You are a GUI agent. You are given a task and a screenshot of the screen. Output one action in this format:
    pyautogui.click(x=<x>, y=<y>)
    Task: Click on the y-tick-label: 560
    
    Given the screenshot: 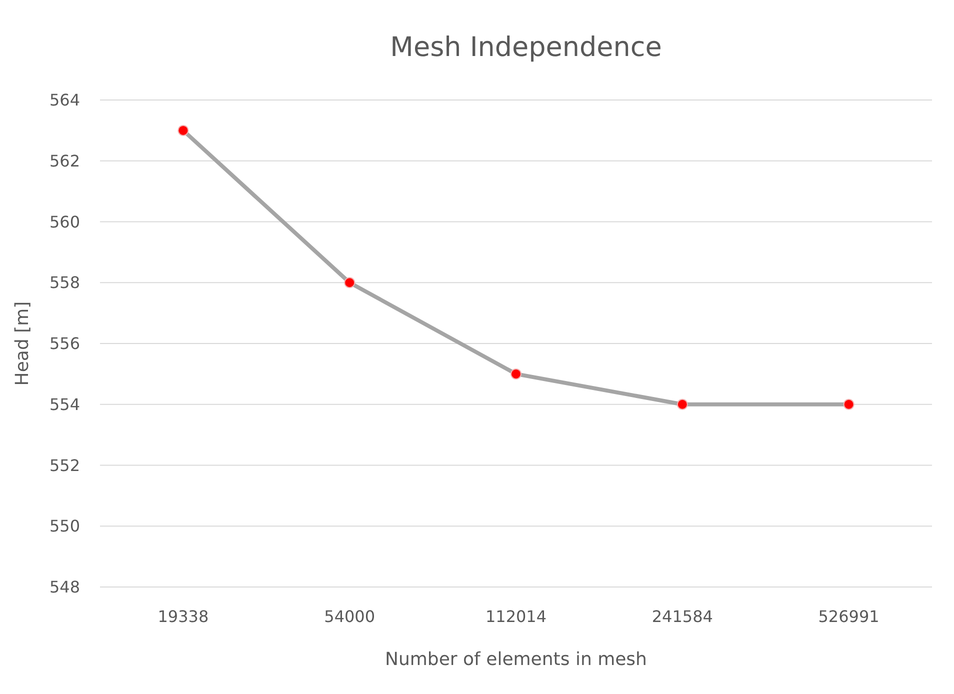 What is the action you would take?
    pyautogui.click(x=64, y=222)
    